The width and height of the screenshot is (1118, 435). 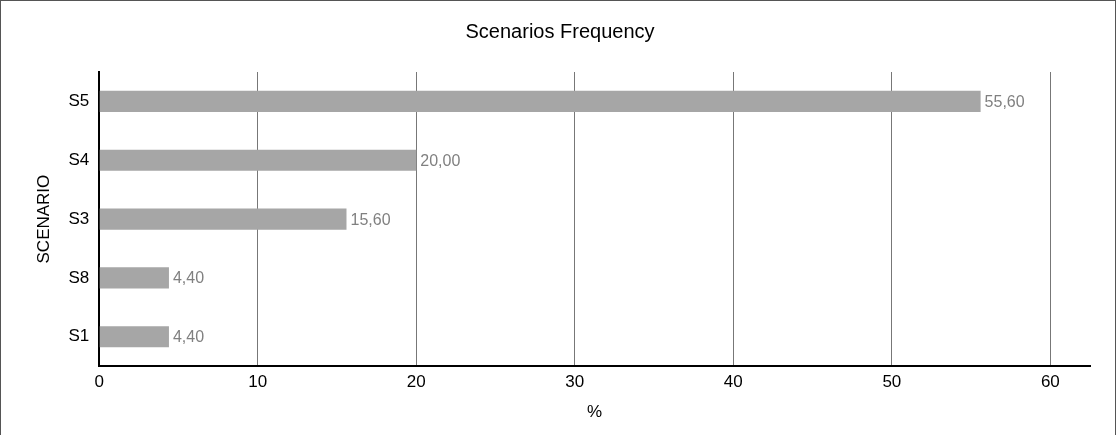 What do you see at coordinates (733, 382) in the screenshot?
I see `x-tick-label: 40` at bounding box center [733, 382].